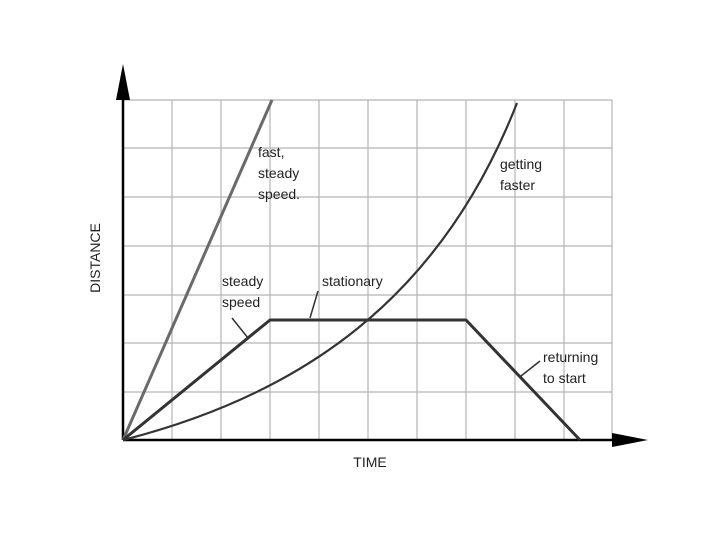  I want to click on annotation: faster, so click(517, 185).